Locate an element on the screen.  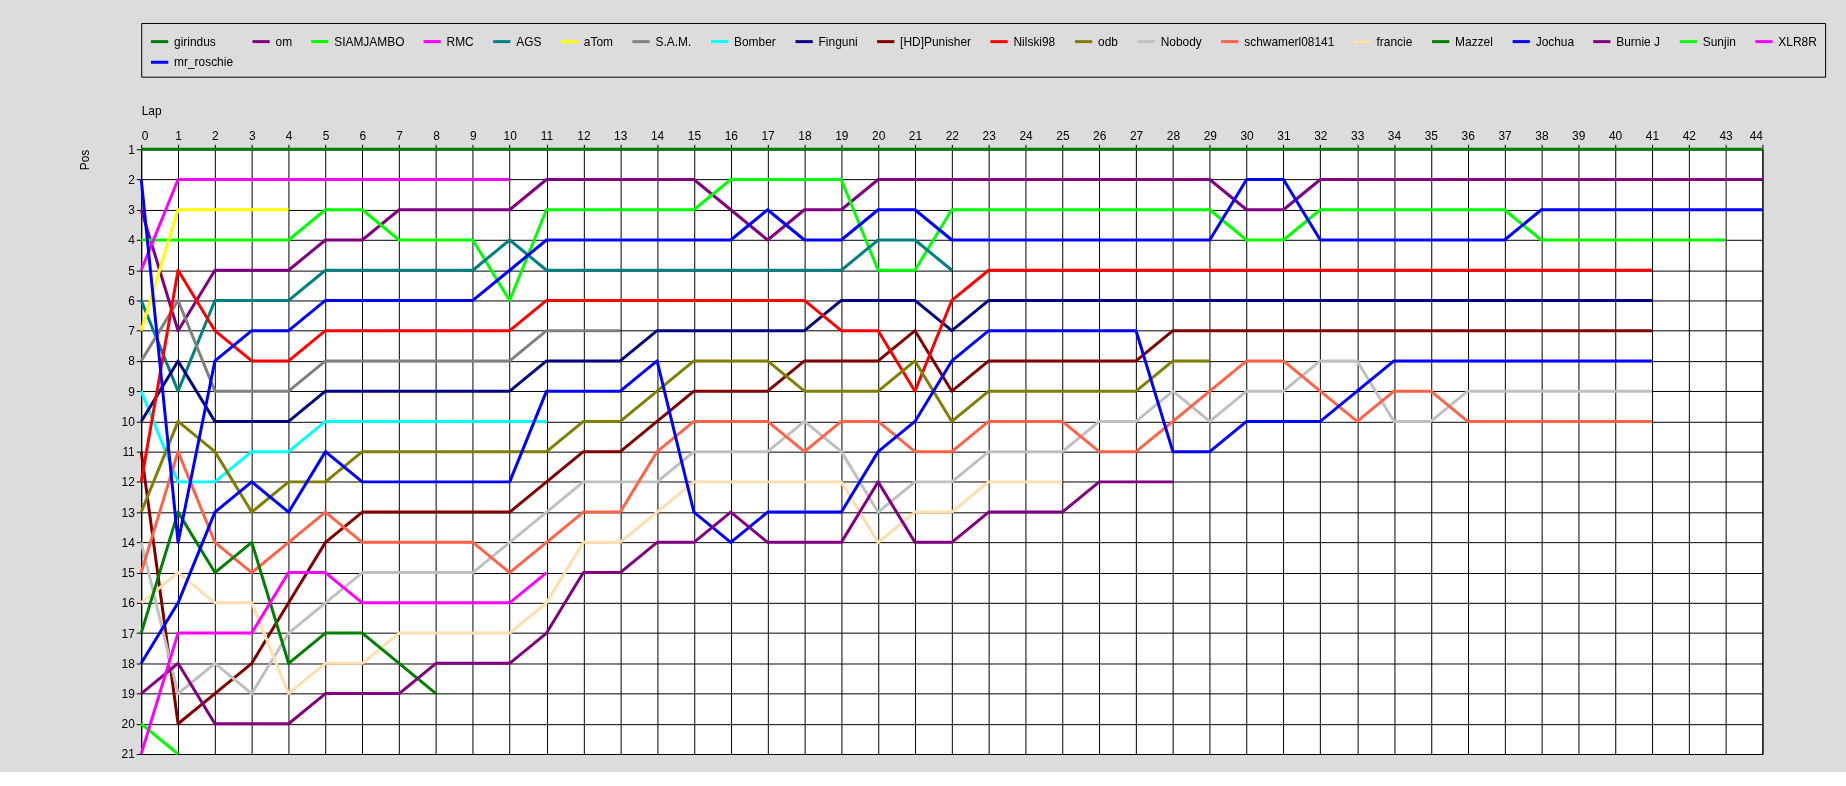
x-tick-label: 20 is located at coordinates (879, 135).